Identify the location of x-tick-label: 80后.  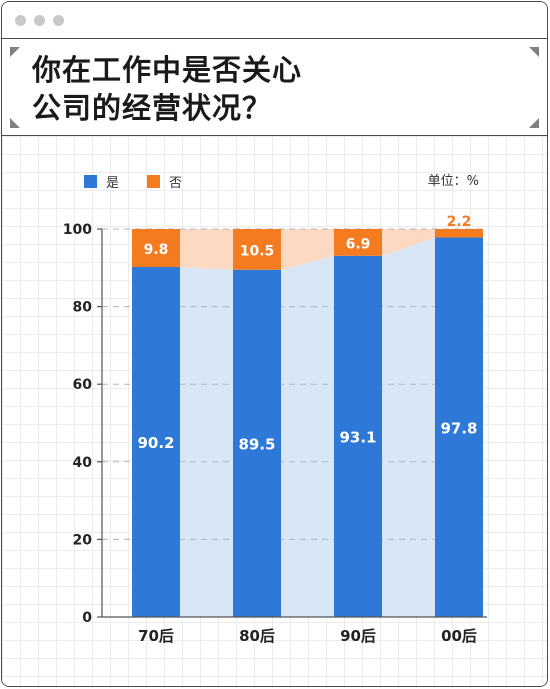
(257, 636).